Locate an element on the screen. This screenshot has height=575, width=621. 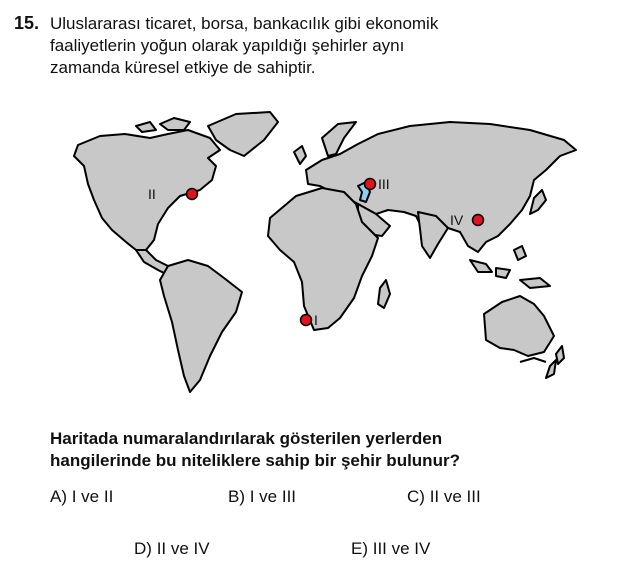
stem-line: zamanda küresel etkiye de sahiptir. is located at coordinates (183, 67).